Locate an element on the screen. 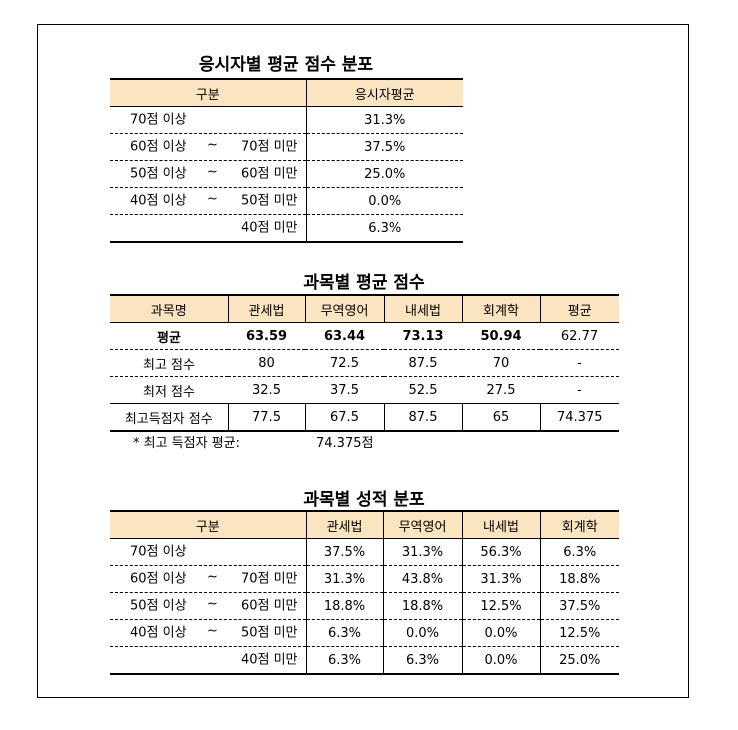  value-cell: 32.5 is located at coordinates (266, 390).